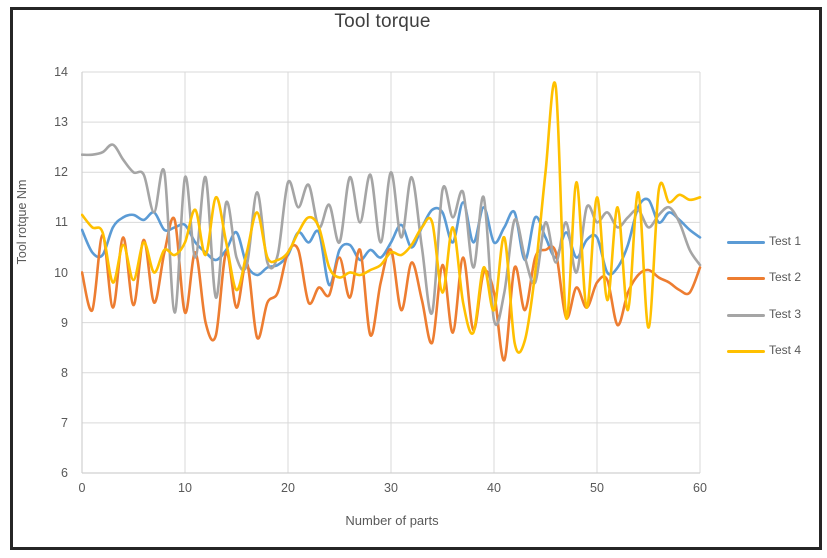 This screenshot has width=827, height=558. What do you see at coordinates (288, 488) in the screenshot?
I see `x-tick-label: 20` at bounding box center [288, 488].